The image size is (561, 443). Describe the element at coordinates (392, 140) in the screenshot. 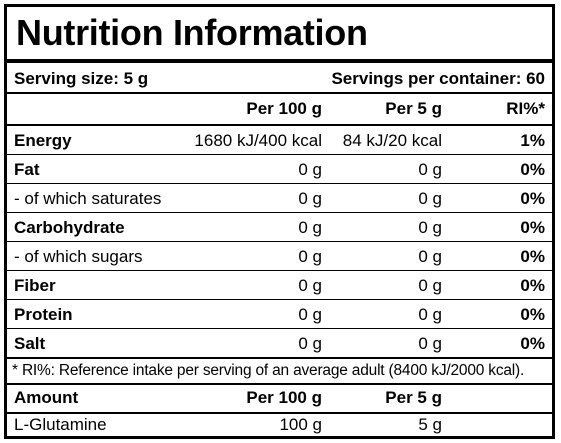

I see `nutrient-per-serving: 84 kJ/20 kcal` at that location.